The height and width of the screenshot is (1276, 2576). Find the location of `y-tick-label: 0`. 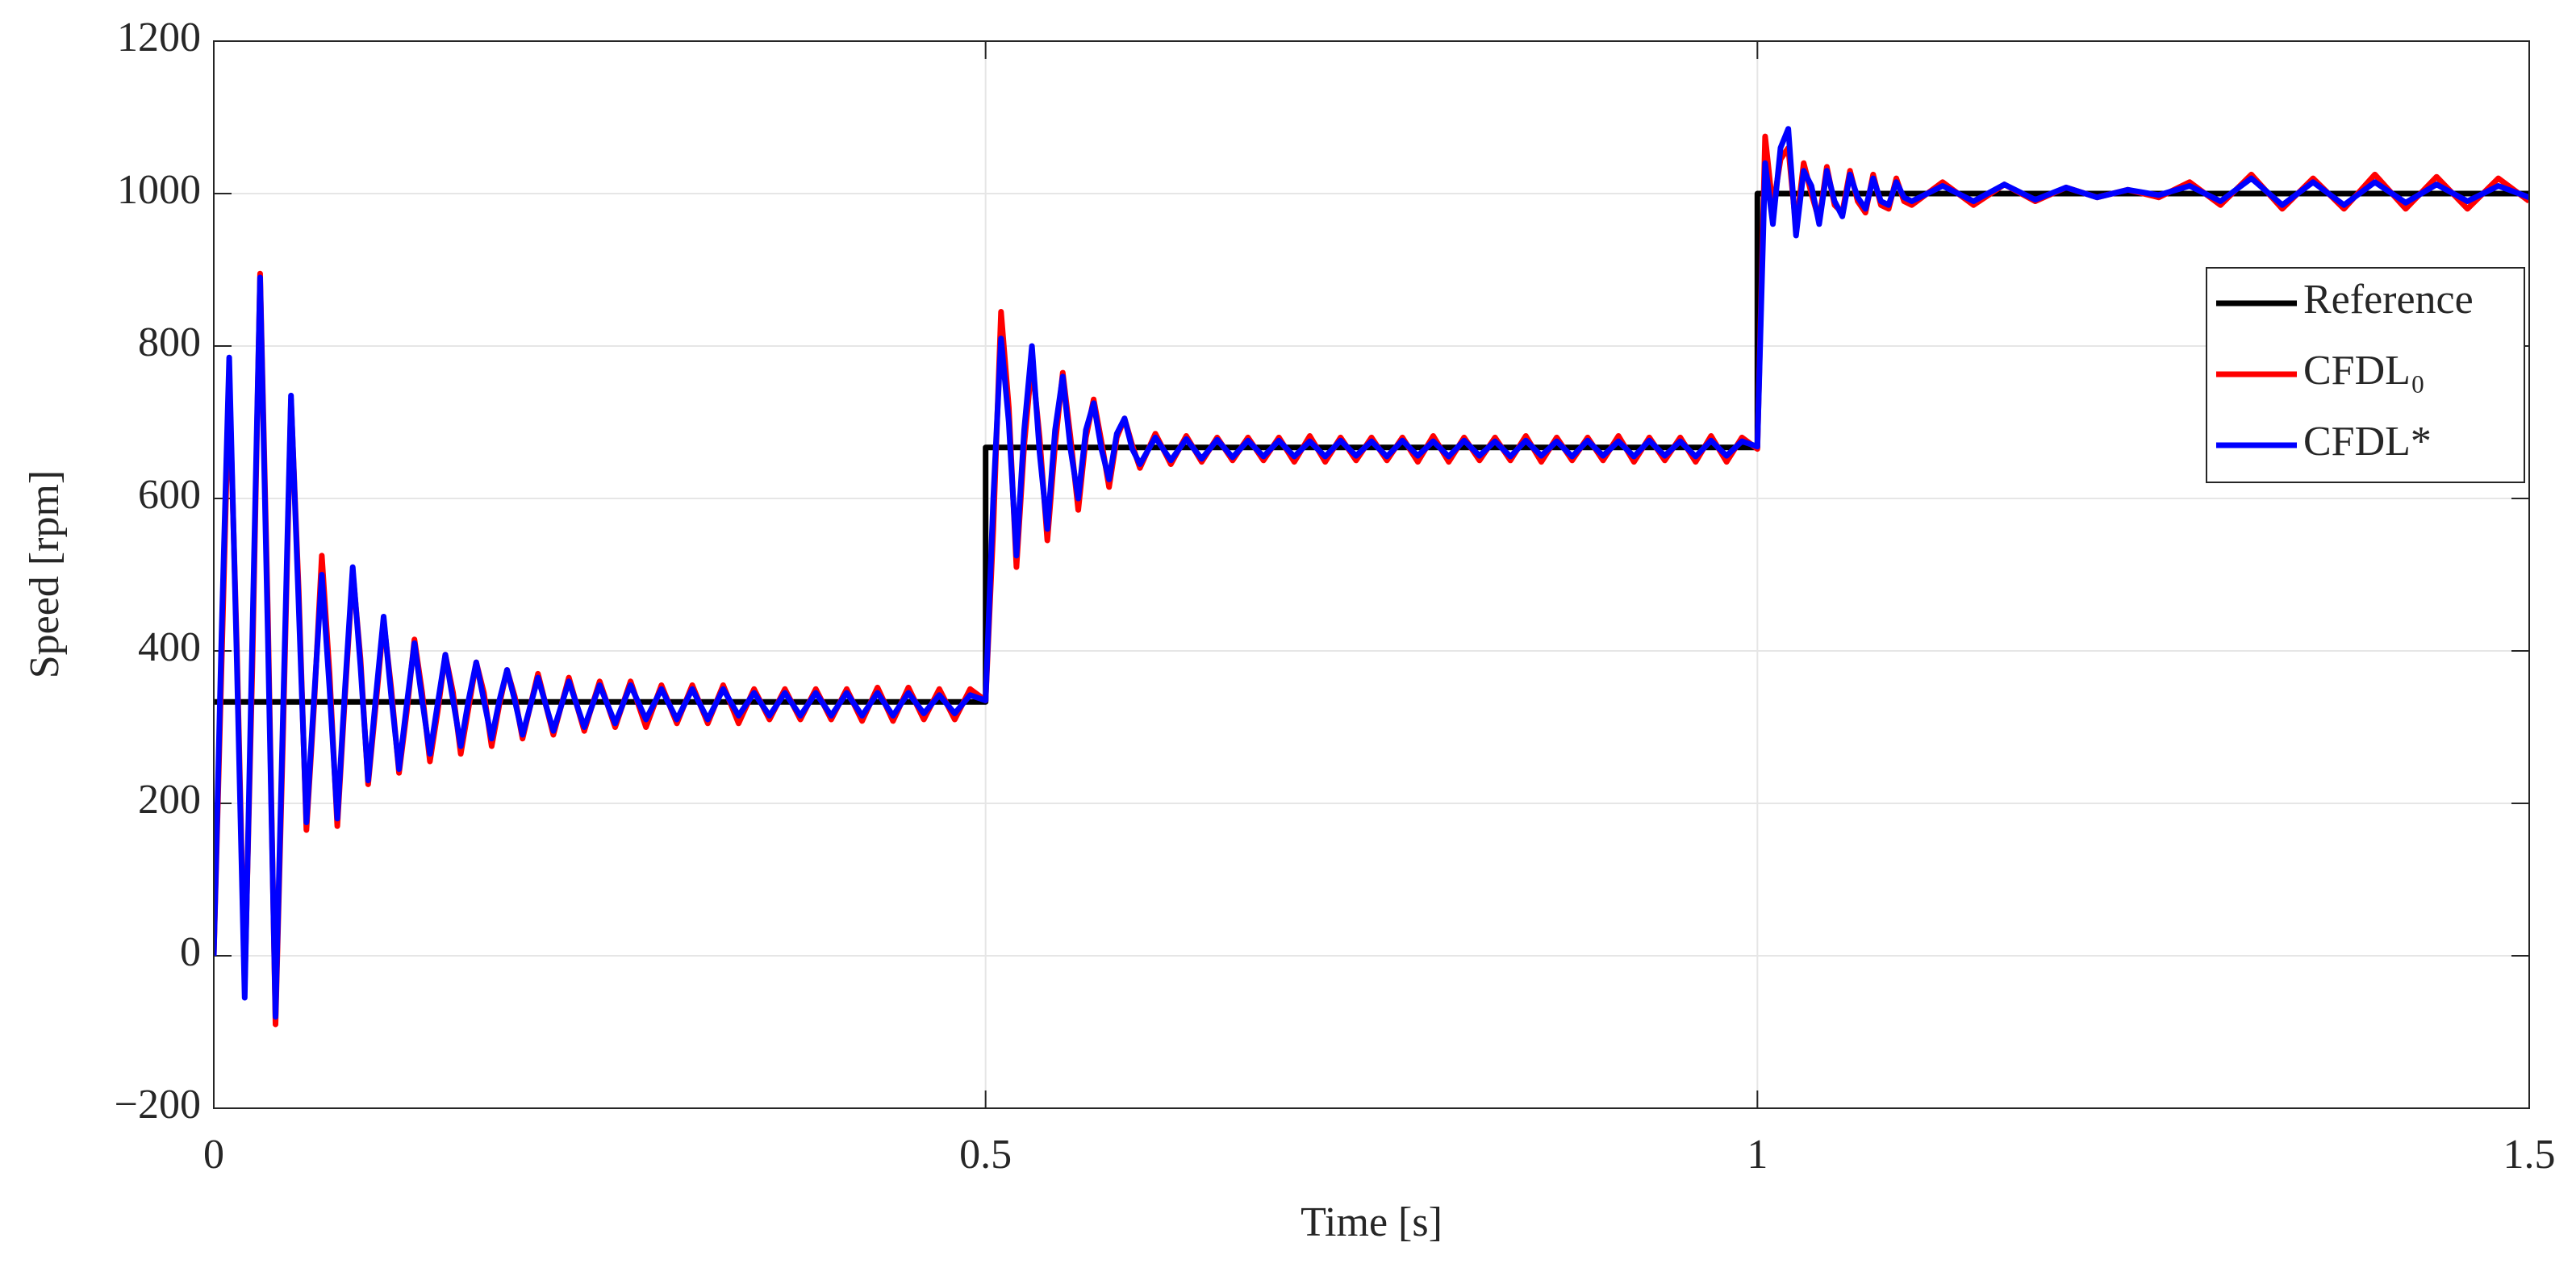

y-tick-label: 0 is located at coordinates (190, 952).